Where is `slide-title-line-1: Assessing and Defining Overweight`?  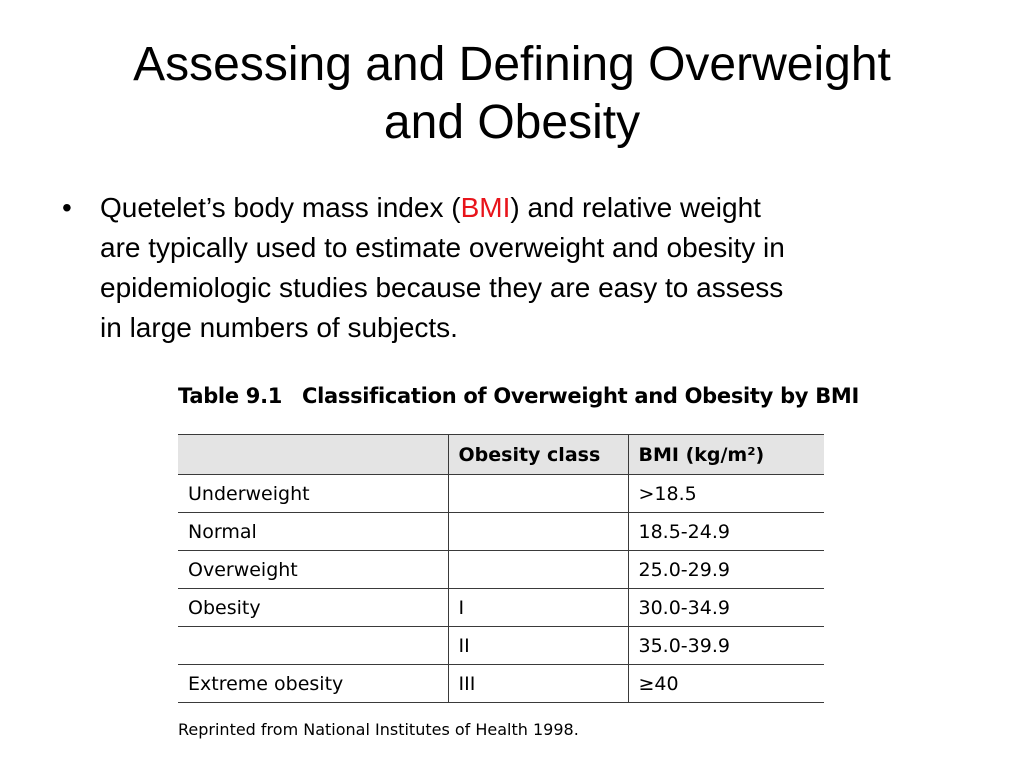 slide-title-line-1: Assessing and Defining Overweight is located at coordinates (512, 64).